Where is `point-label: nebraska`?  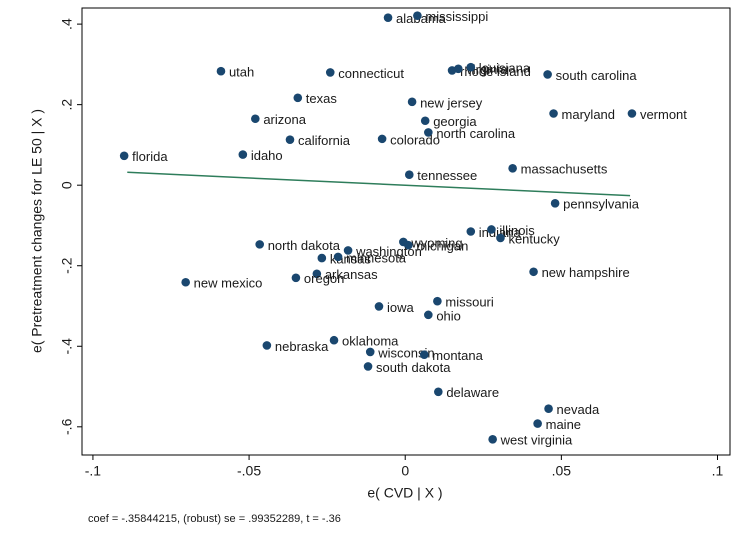 point-label: nebraska is located at coordinates (302, 346).